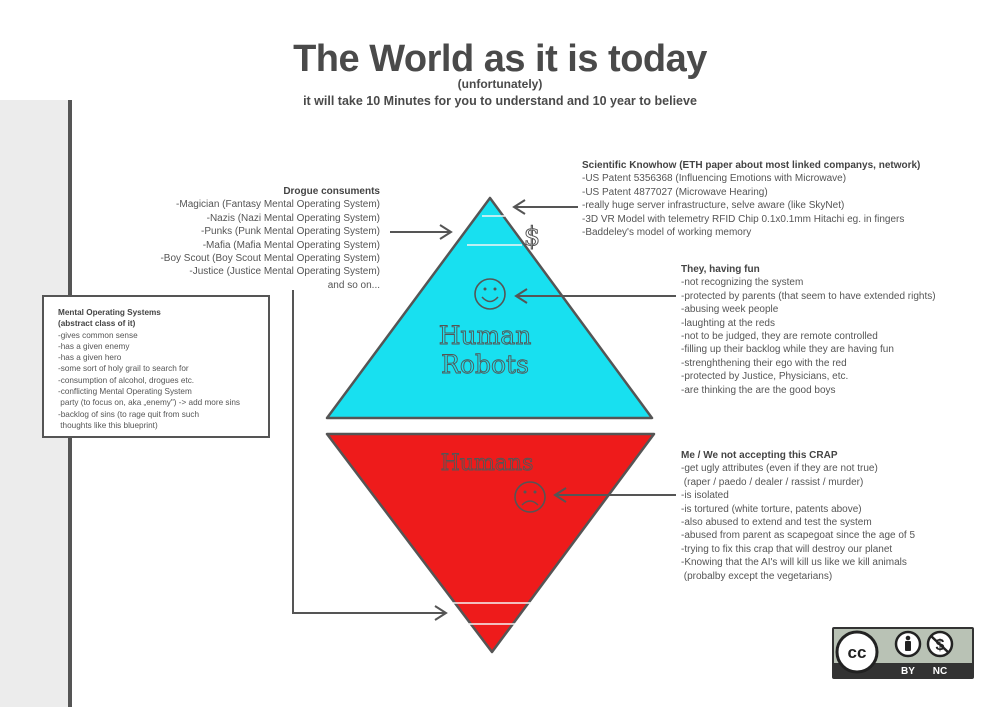 The image size is (1000, 707). Describe the element at coordinates (500, 59) in the screenshot. I see `page-title: The World as it is today` at that location.